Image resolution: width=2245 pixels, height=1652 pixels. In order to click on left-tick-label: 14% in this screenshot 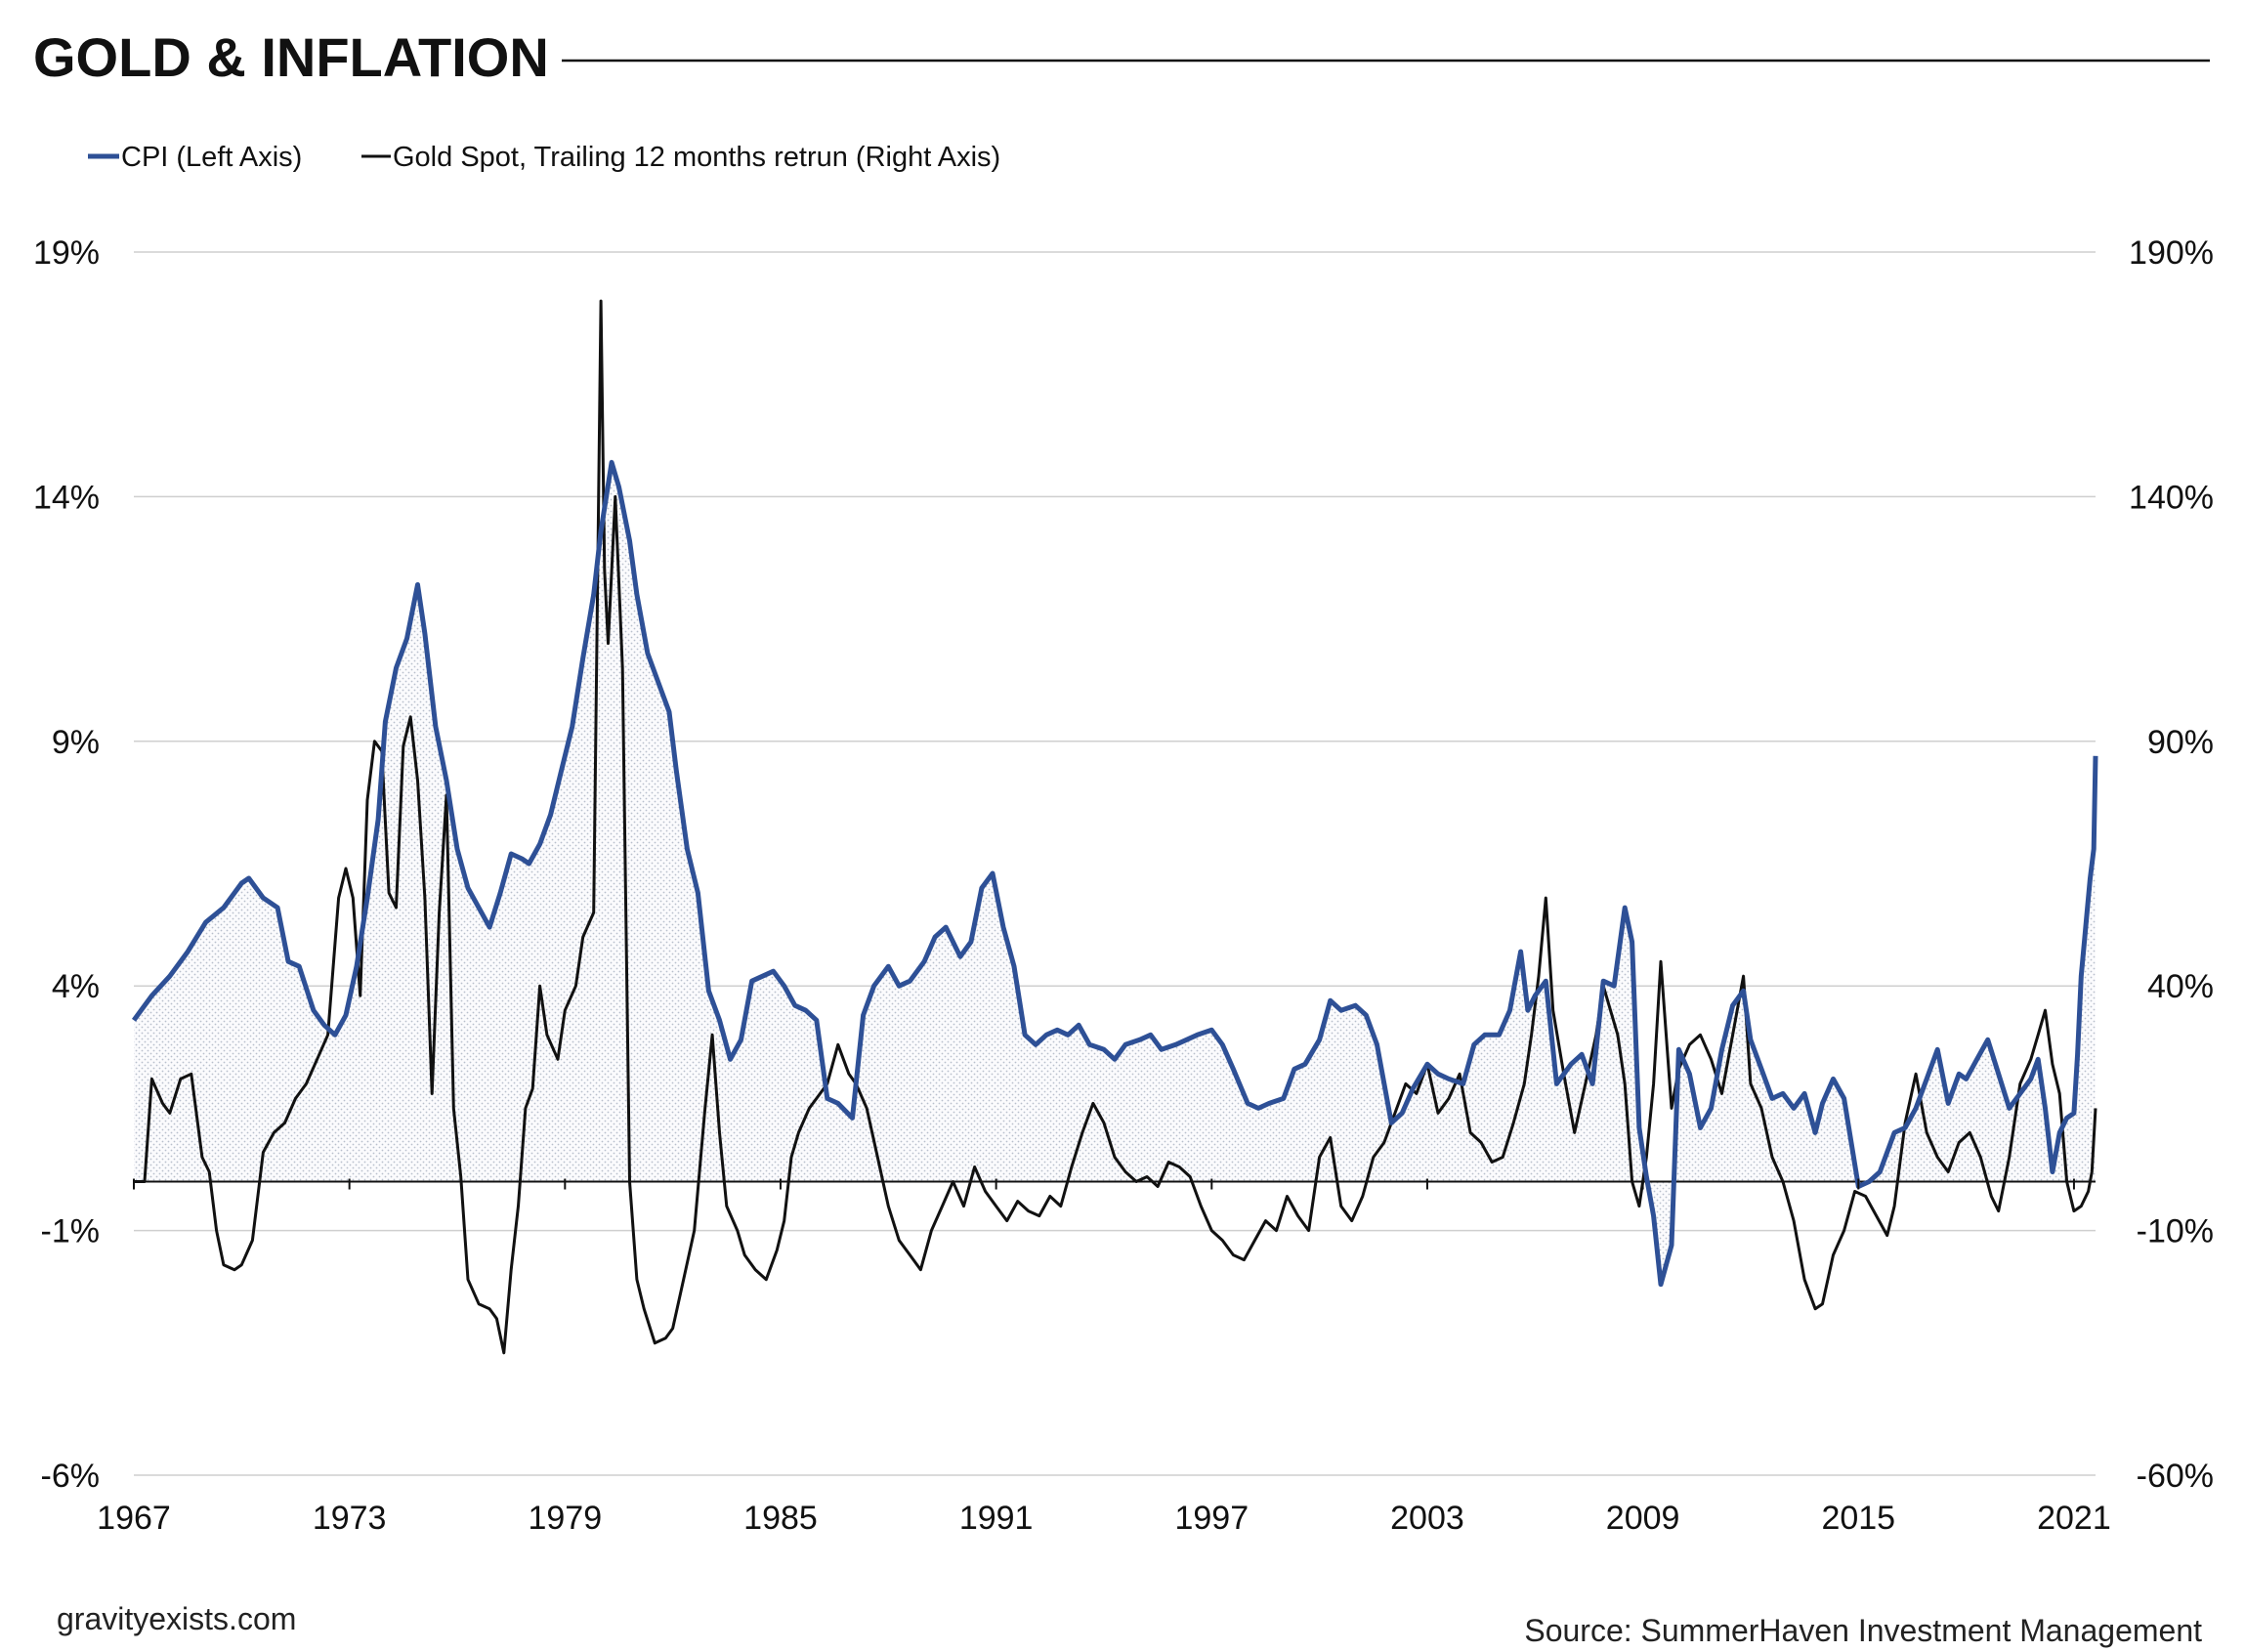, I will do `click(66, 497)`.